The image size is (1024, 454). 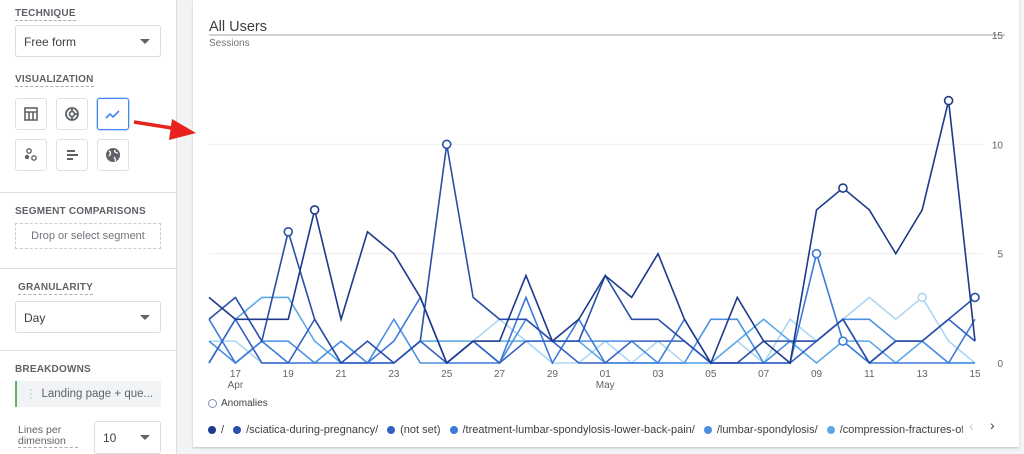 What do you see at coordinates (31, 155) in the screenshot?
I see `scatter-icon` at bounding box center [31, 155].